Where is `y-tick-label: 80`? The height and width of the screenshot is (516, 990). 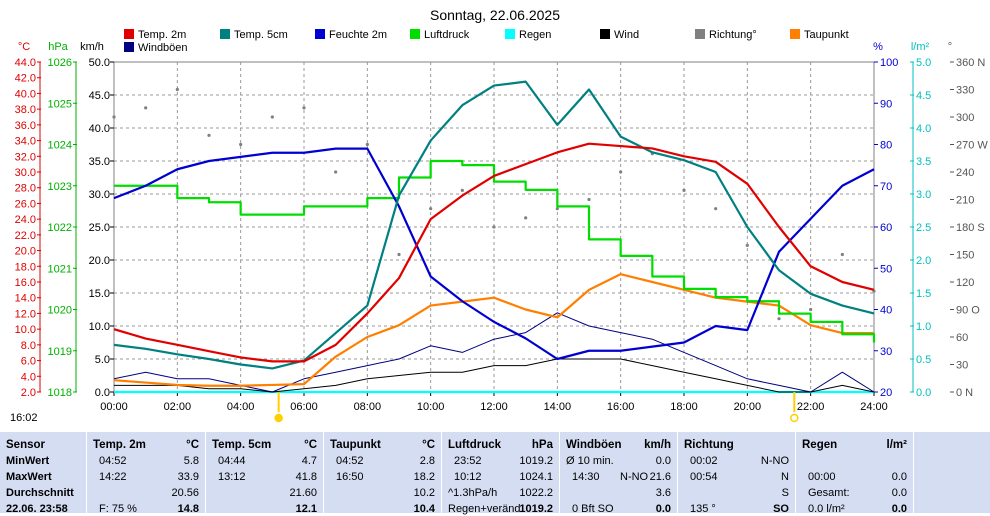
y-tick-label: 80 is located at coordinates (886, 146).